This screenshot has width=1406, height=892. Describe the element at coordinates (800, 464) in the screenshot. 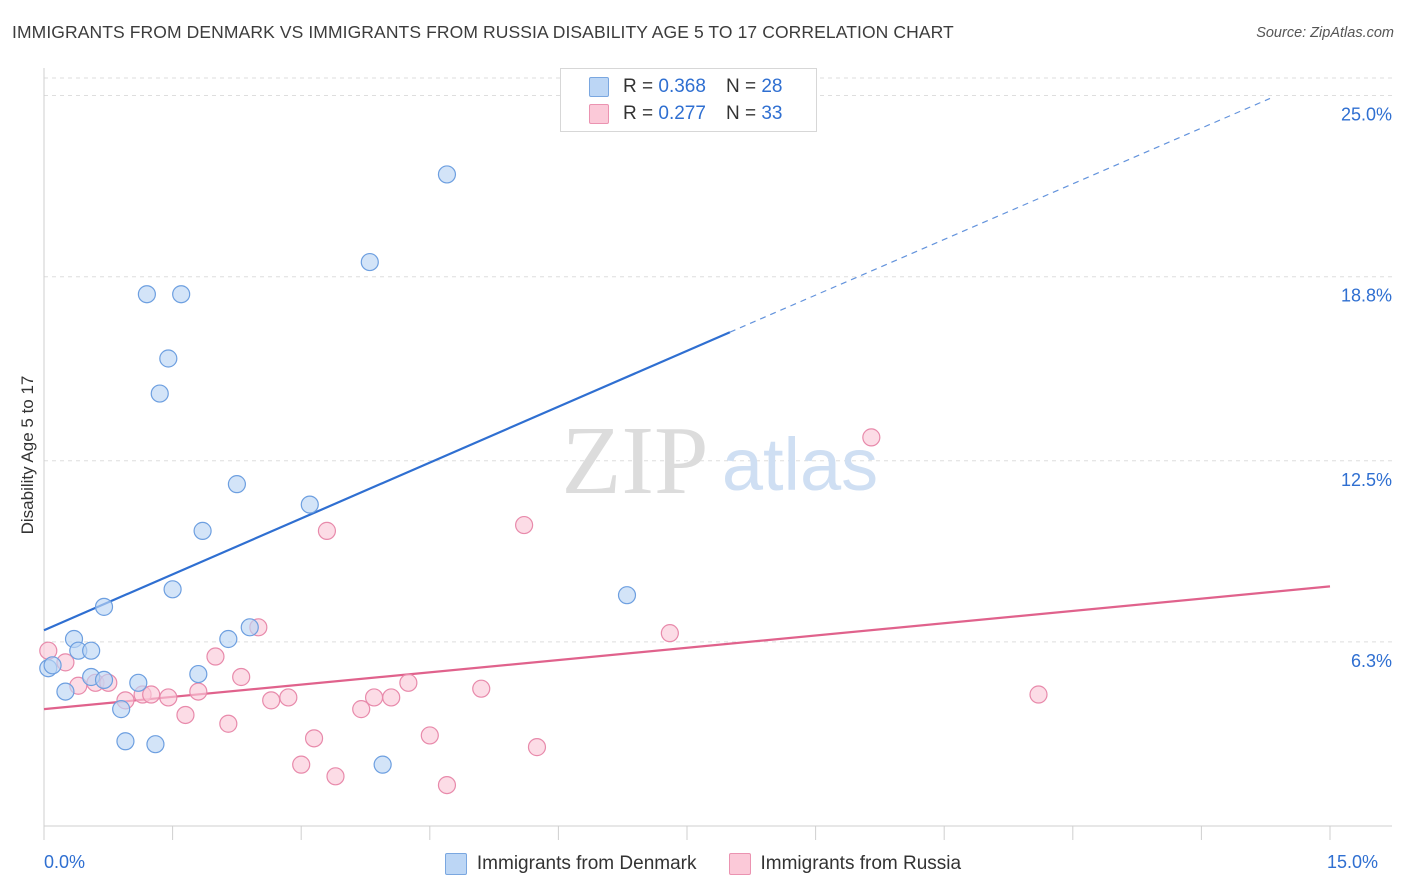

I see `watermark-atlas: atlas` at that location.